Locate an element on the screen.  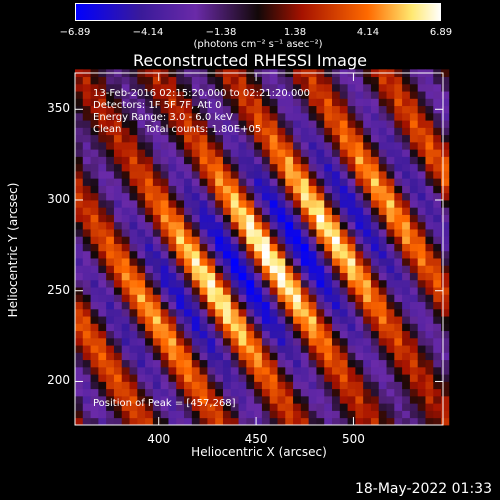
y-tick-label: 200 is located at coordinates (58, 380).